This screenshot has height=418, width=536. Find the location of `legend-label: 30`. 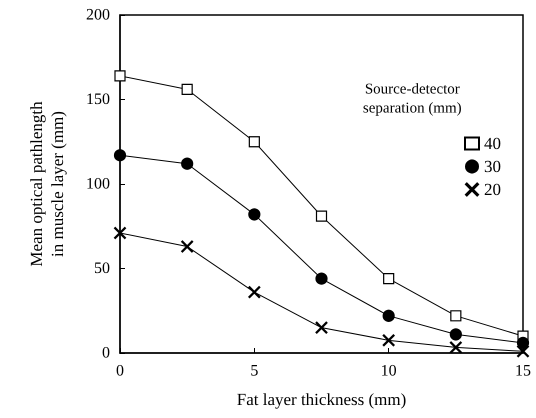

legend-label: 30 is located at coordinates (492, 166).